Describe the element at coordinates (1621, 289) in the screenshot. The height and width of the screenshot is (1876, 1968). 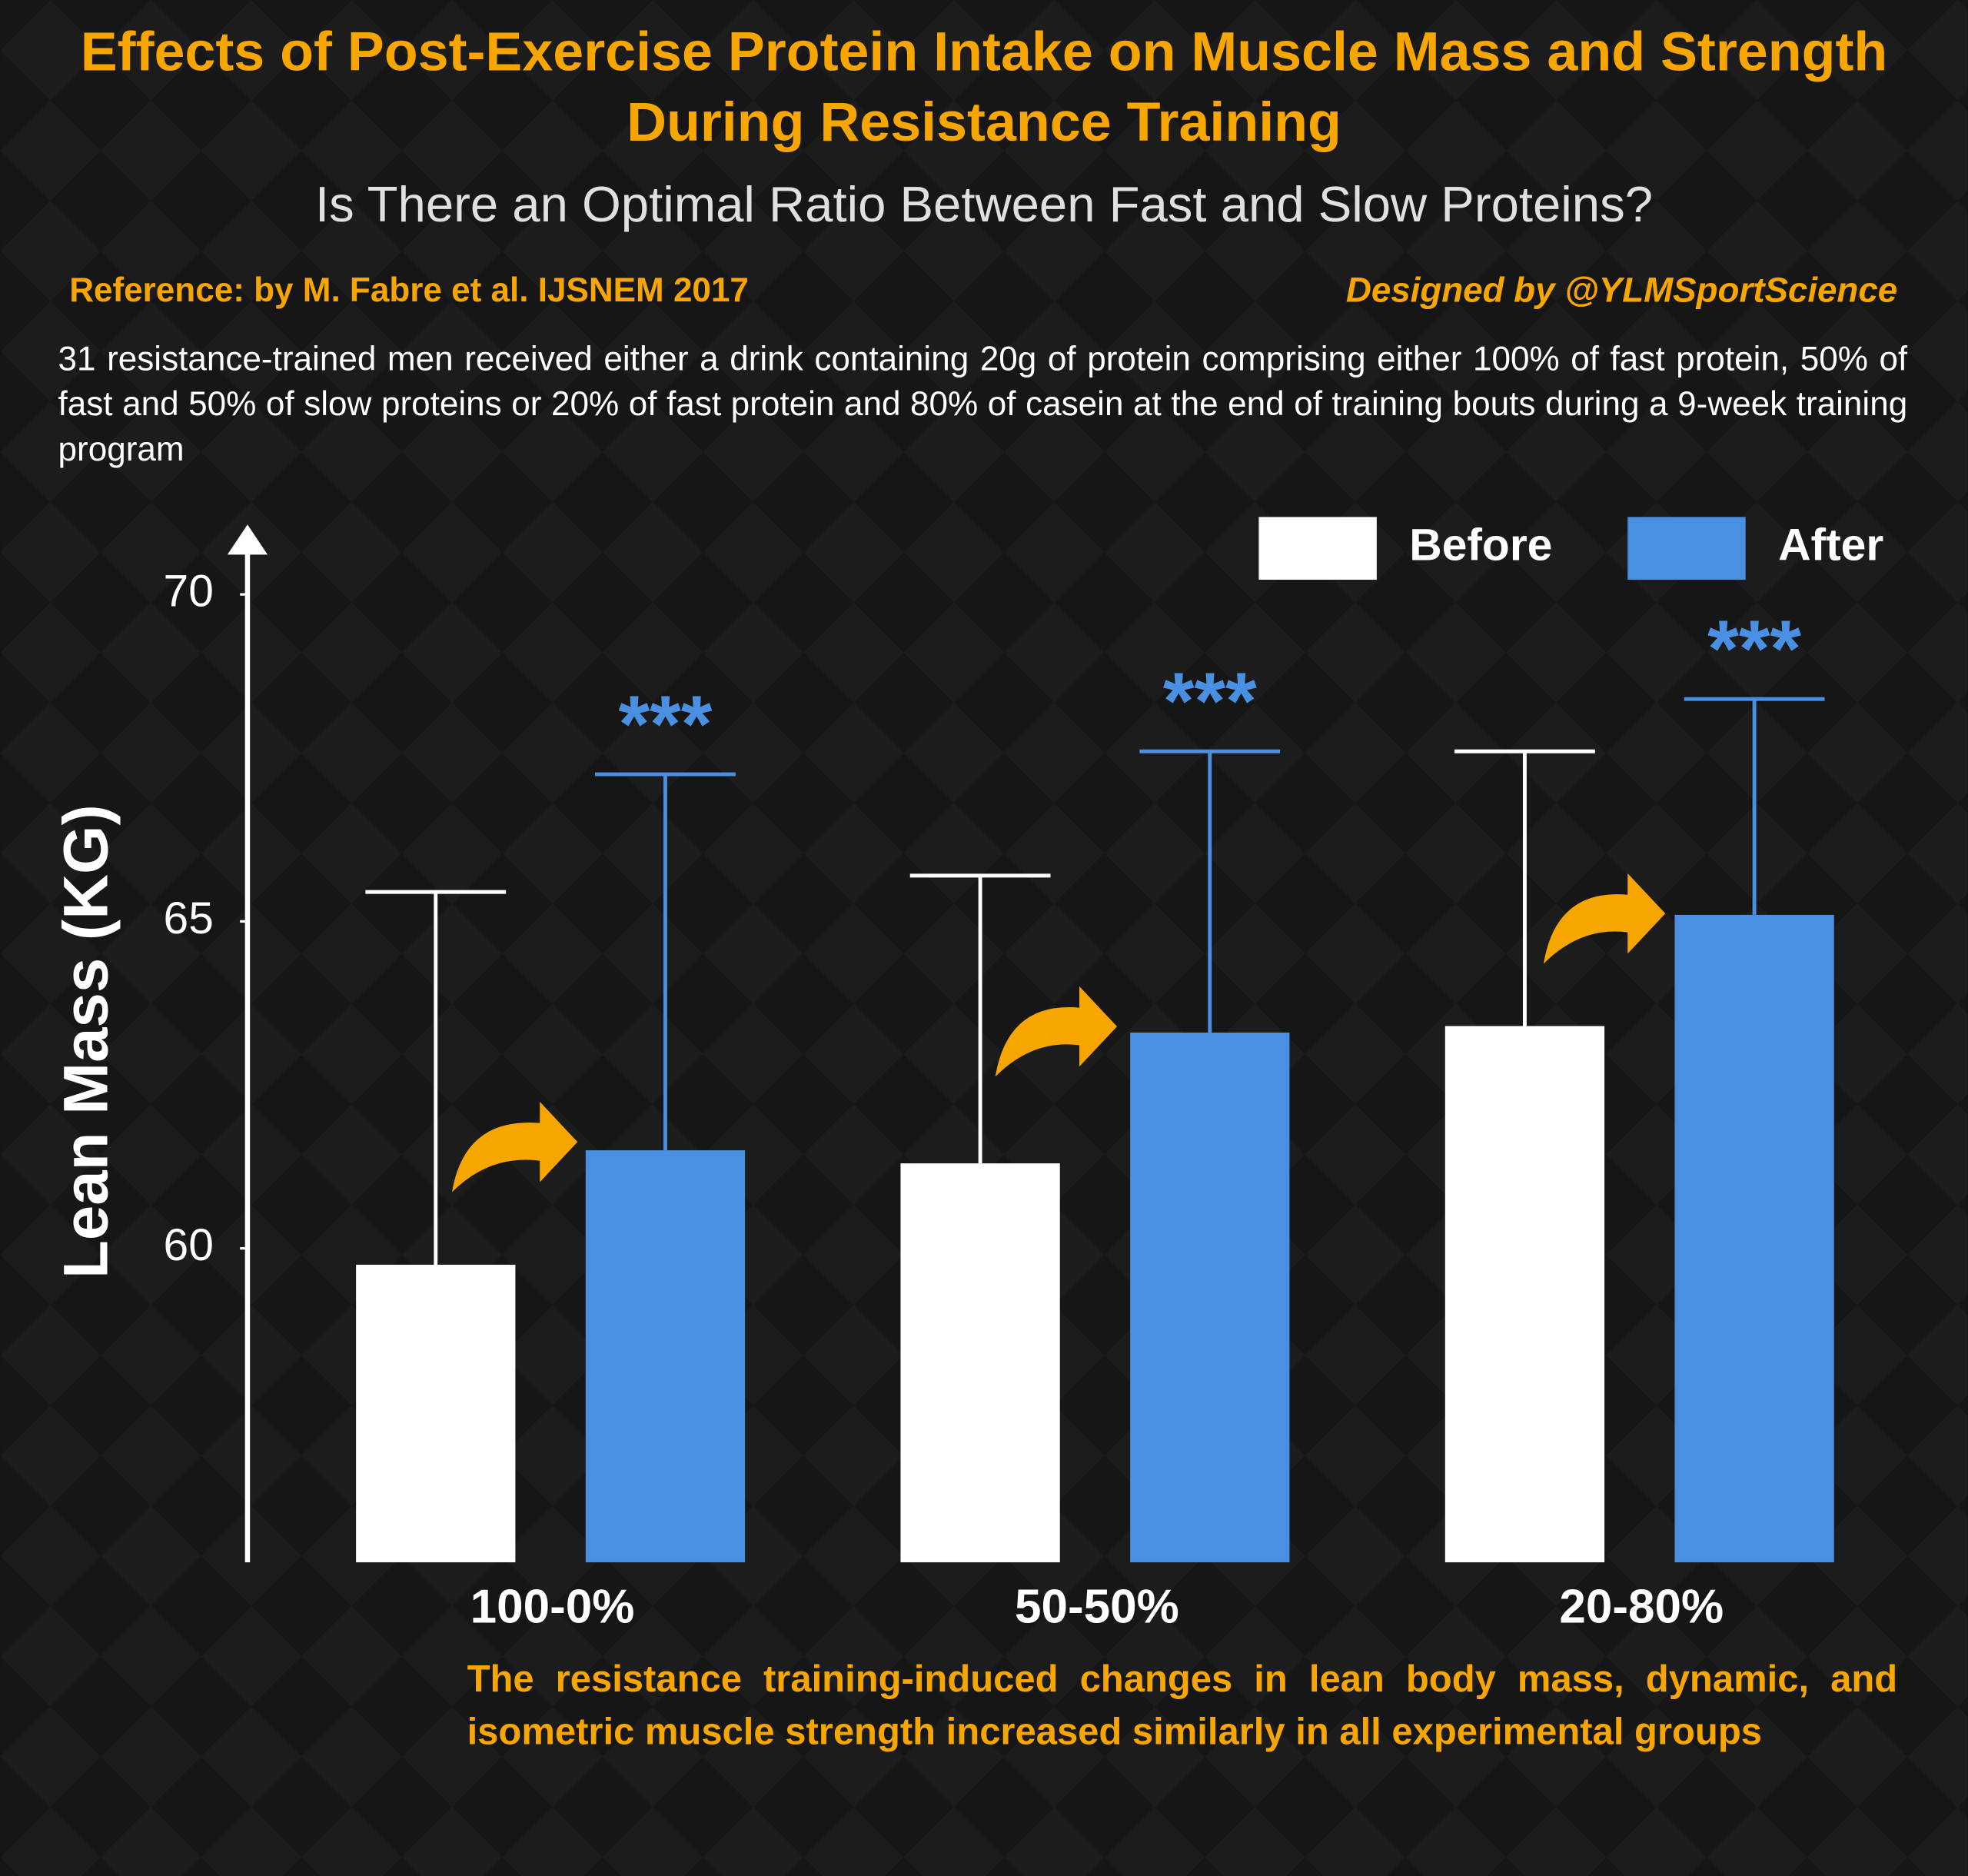
I see `credit: Designed by @YLMSportScience` at that location.